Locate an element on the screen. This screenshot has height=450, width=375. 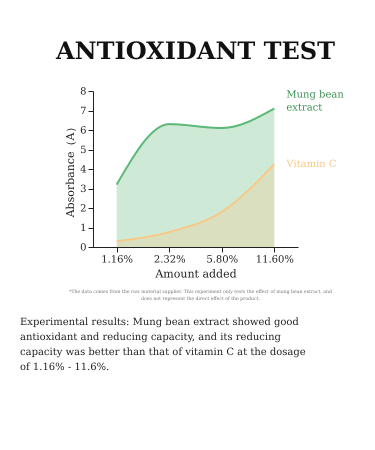
y-tick-label: 6 is located at coordinates (83, 131).